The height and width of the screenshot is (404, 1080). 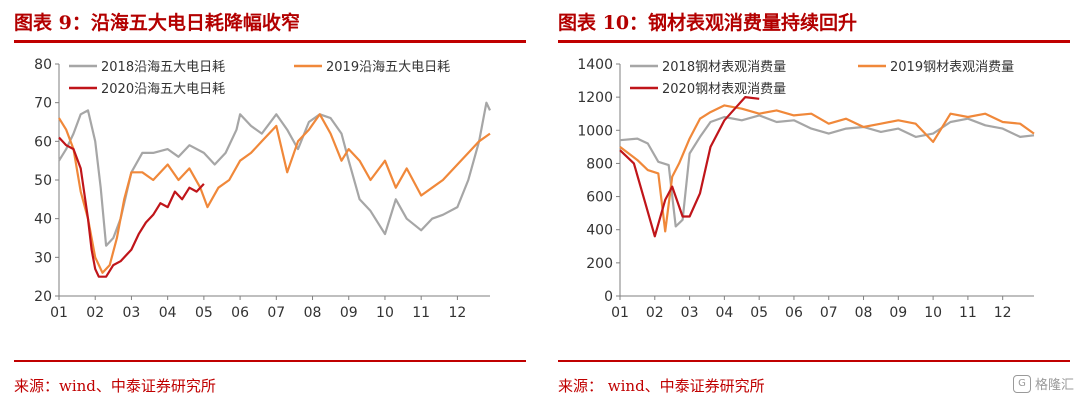 I want to click on y-tick-label: 200, so click(x=599, y=264).